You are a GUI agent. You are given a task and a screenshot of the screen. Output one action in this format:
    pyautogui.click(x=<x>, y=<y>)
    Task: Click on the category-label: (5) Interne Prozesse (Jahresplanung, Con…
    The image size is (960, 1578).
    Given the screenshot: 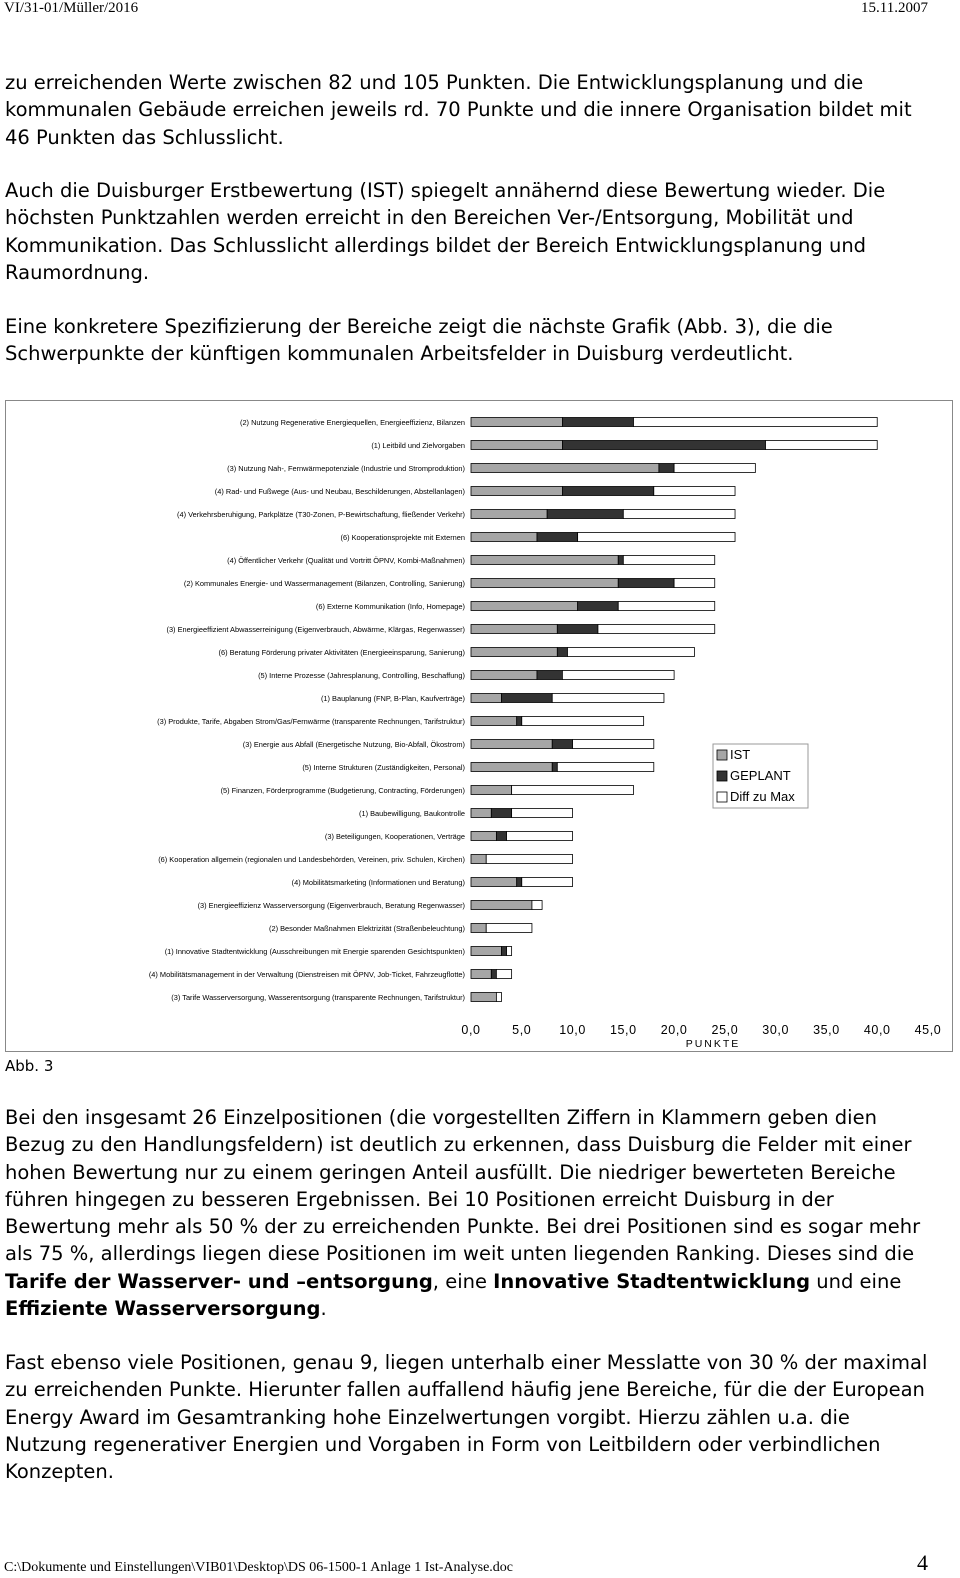 What is the action you would take?
    pyautogui.click(x=361, y=675)
    